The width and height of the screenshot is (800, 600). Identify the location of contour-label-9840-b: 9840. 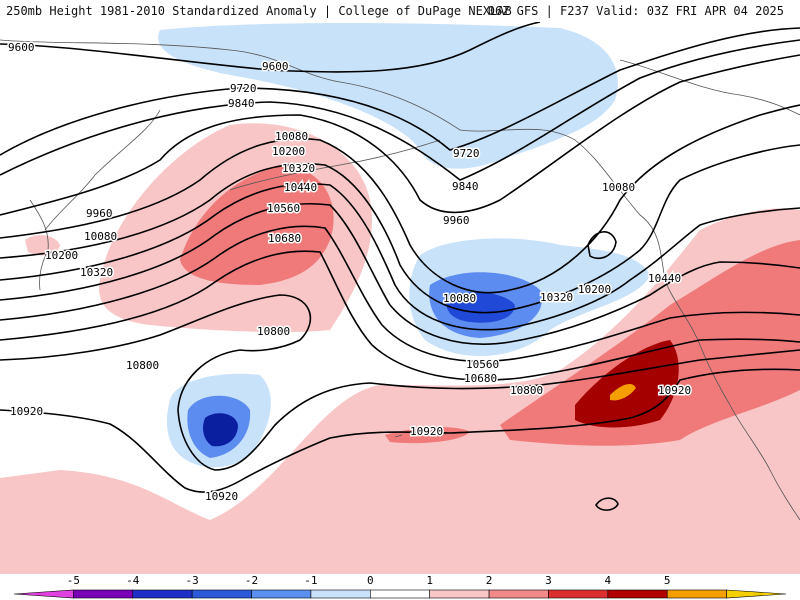
(465, 186).